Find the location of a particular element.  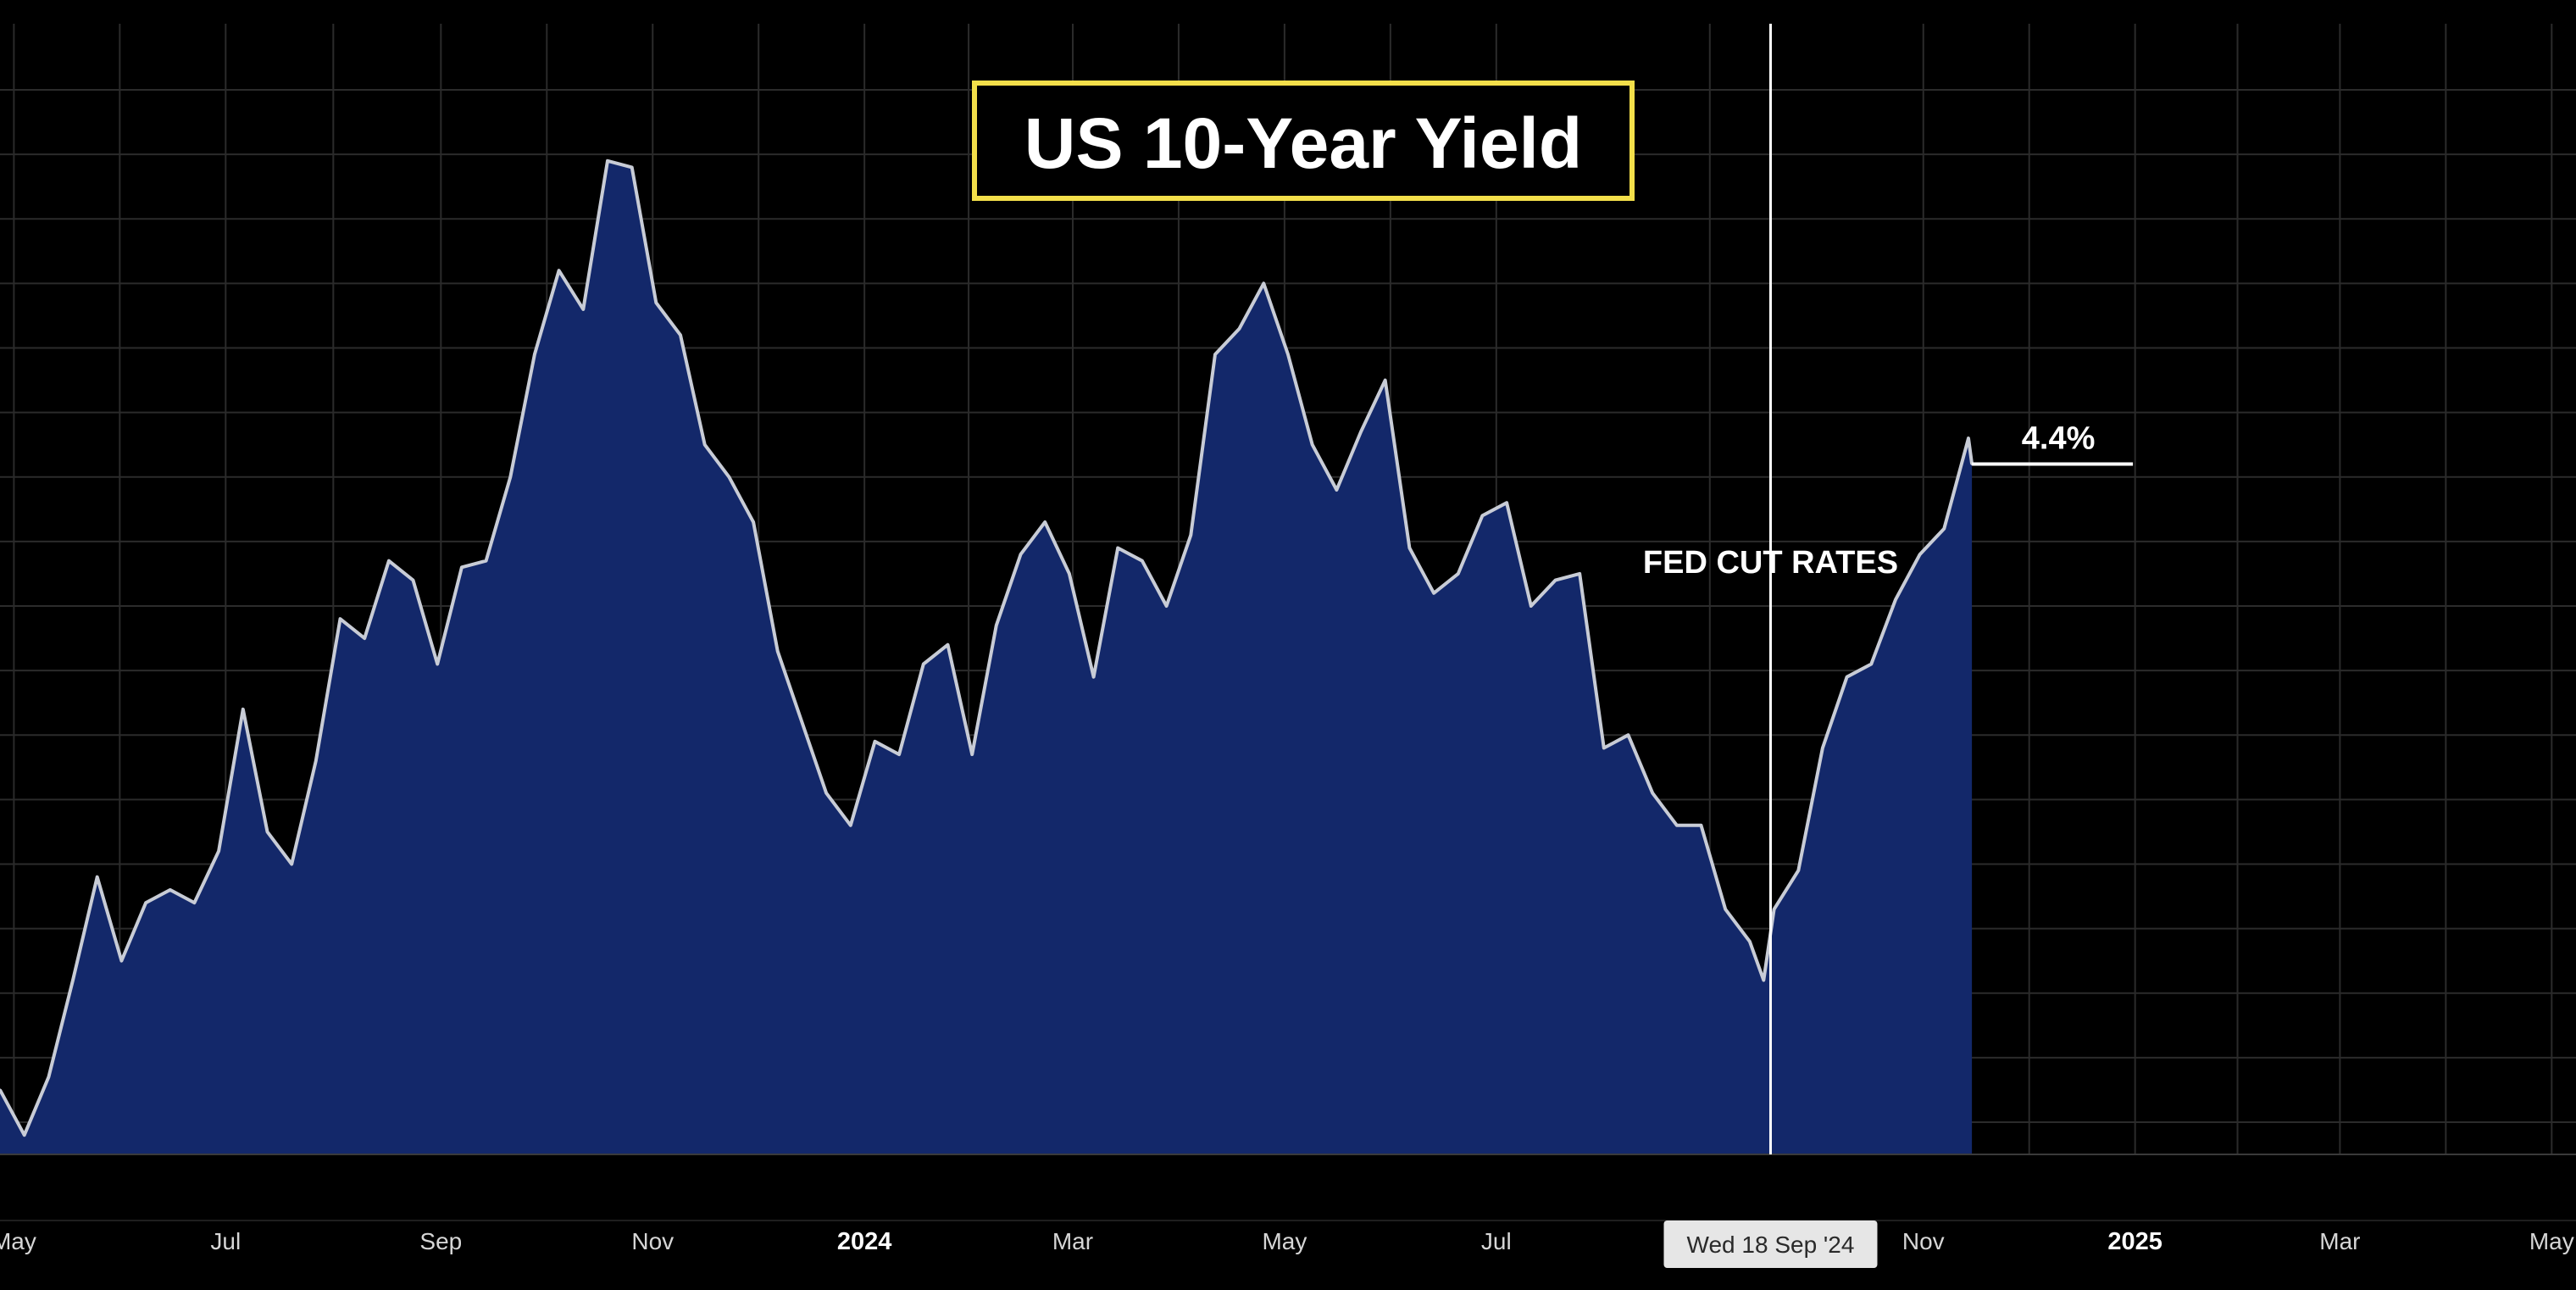

chart-title: US 10-Year Yield is located at coordinates (1303, 143).